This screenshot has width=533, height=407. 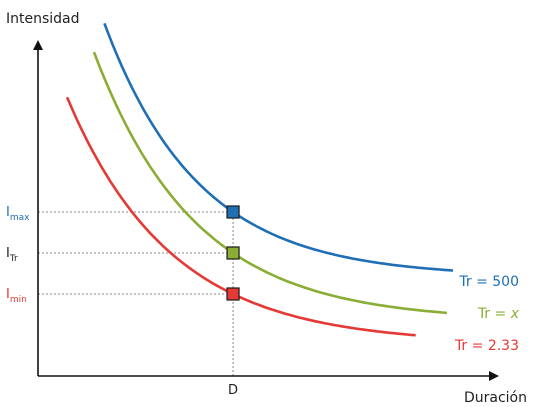 What do you see at coordinates (43, 19) in the screenshot?
I see `y-axis-title: Intensidad` at bounding box center [43, 19].